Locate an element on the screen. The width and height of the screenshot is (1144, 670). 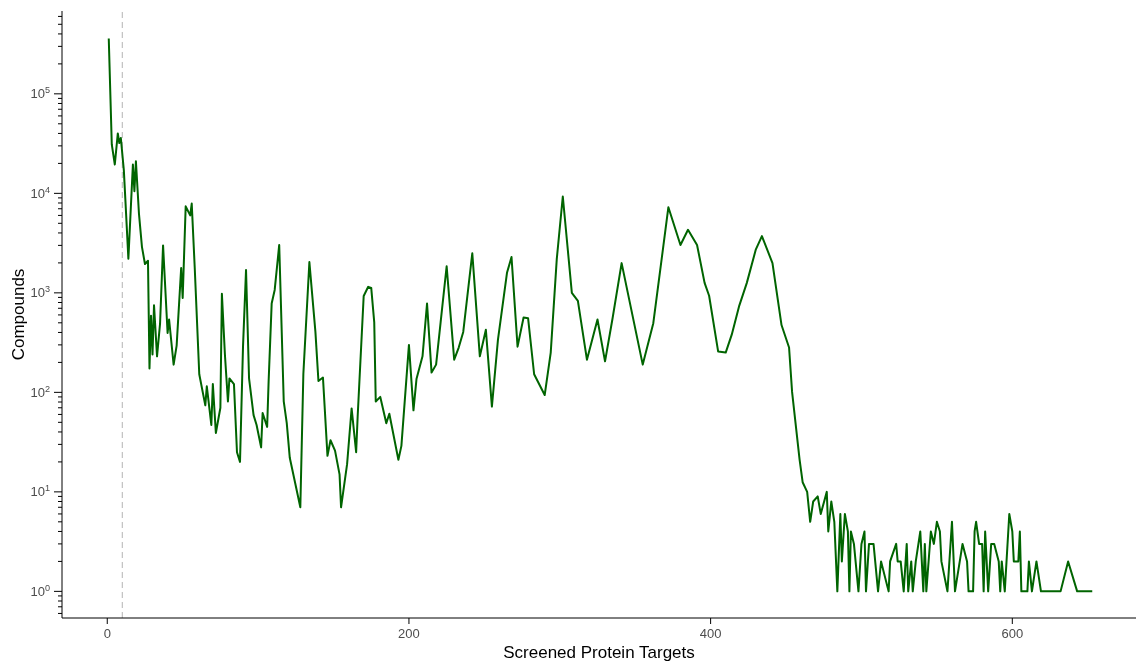
y-axis-title: Compounds is located at coordinates (18, 314).